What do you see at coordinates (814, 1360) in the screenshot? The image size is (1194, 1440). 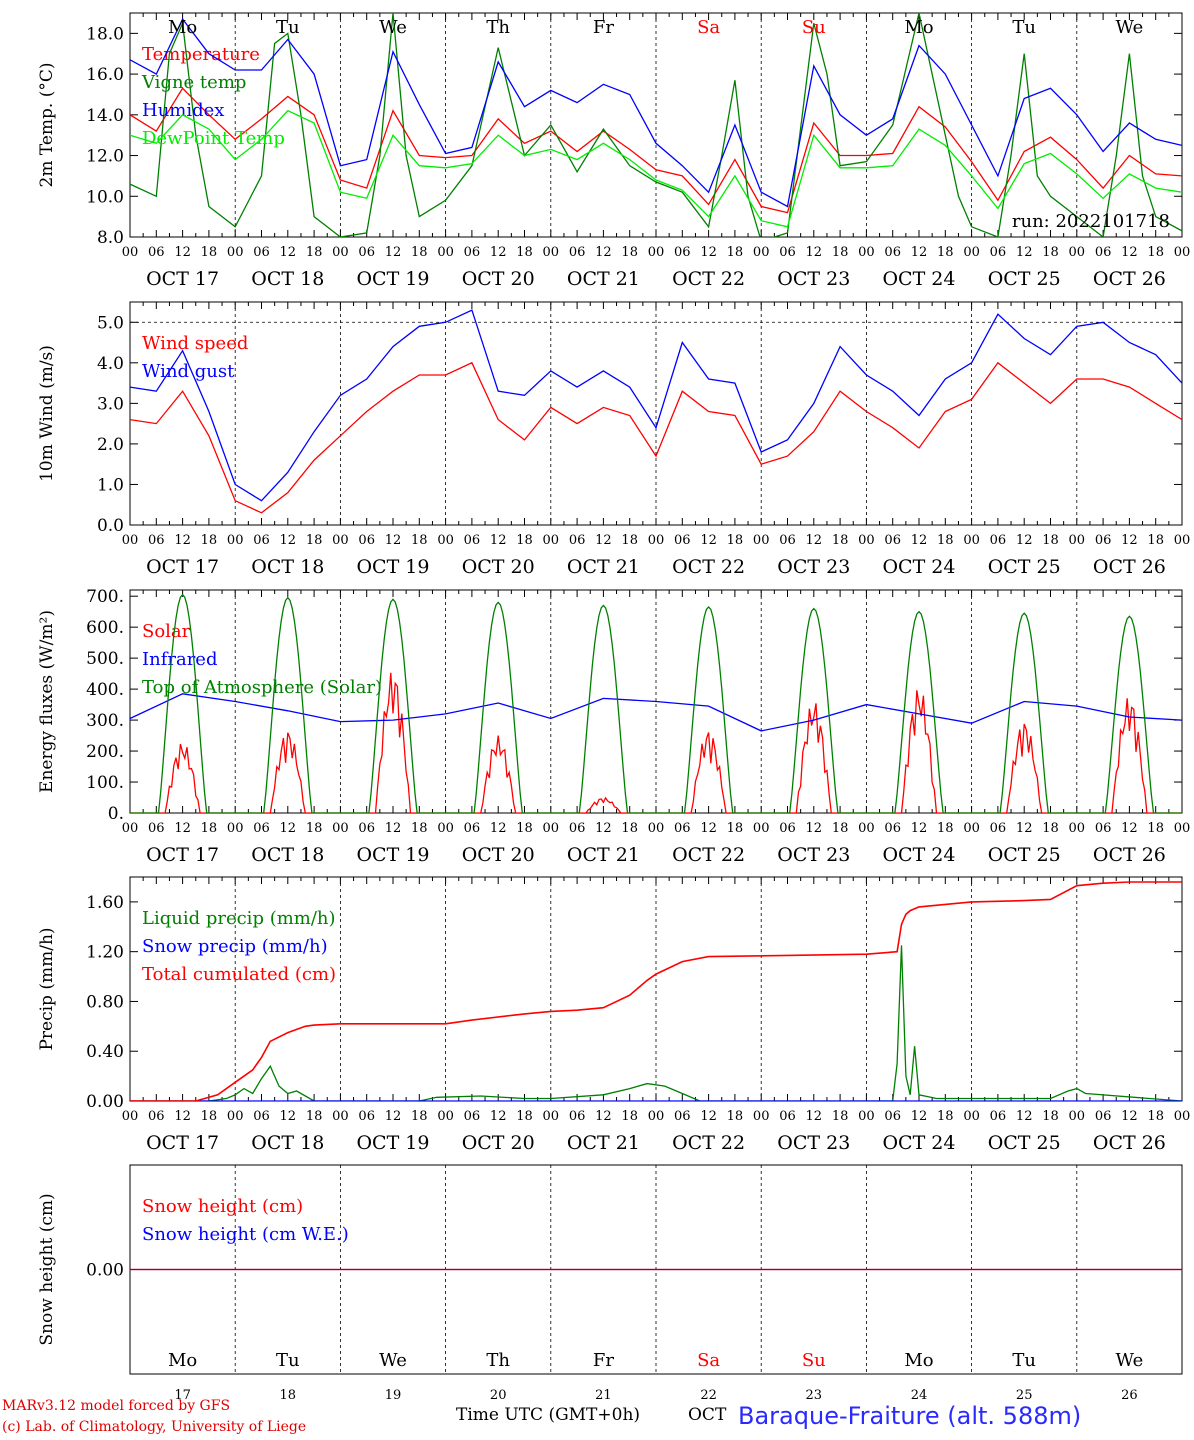 I see `day-of-week-label: Su` at bounding box center [814, 1360].